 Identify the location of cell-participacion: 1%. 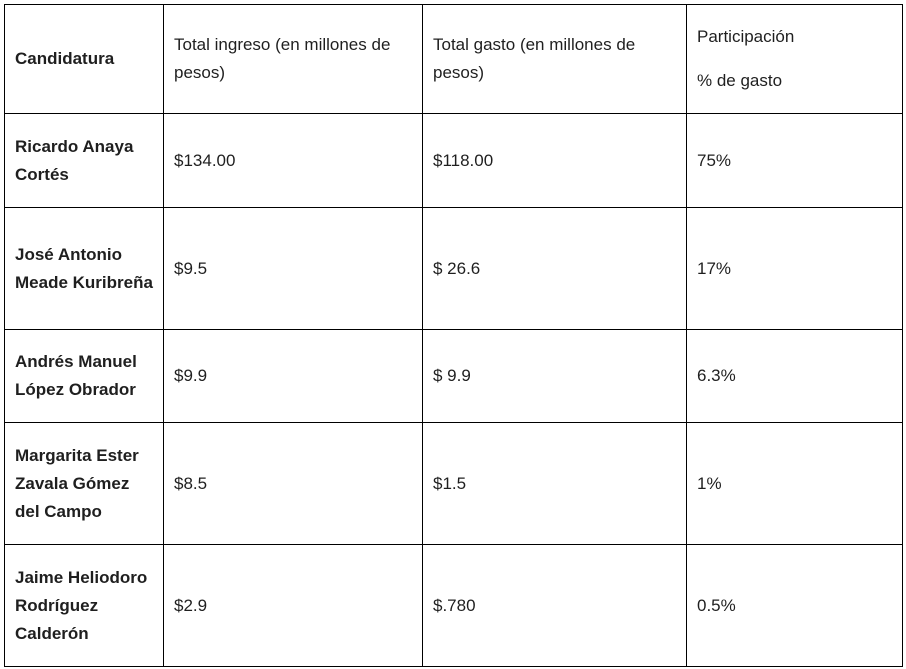
(794, 483).